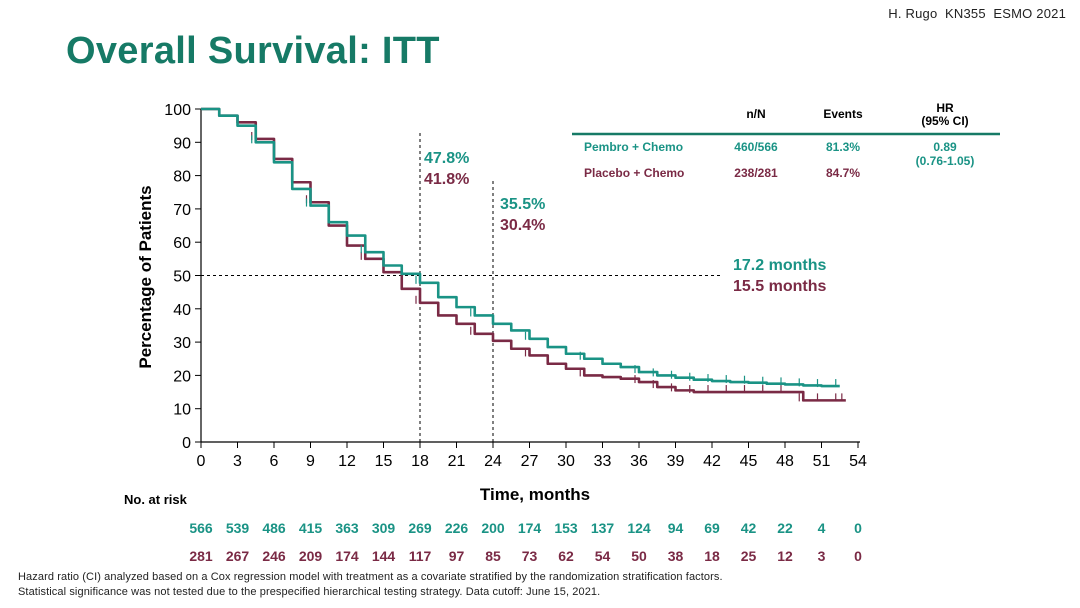 Image resolution: width=1080 pixels, height=608 pixels. I want to click on risk-value-pembro: 486, so click(274, 528).